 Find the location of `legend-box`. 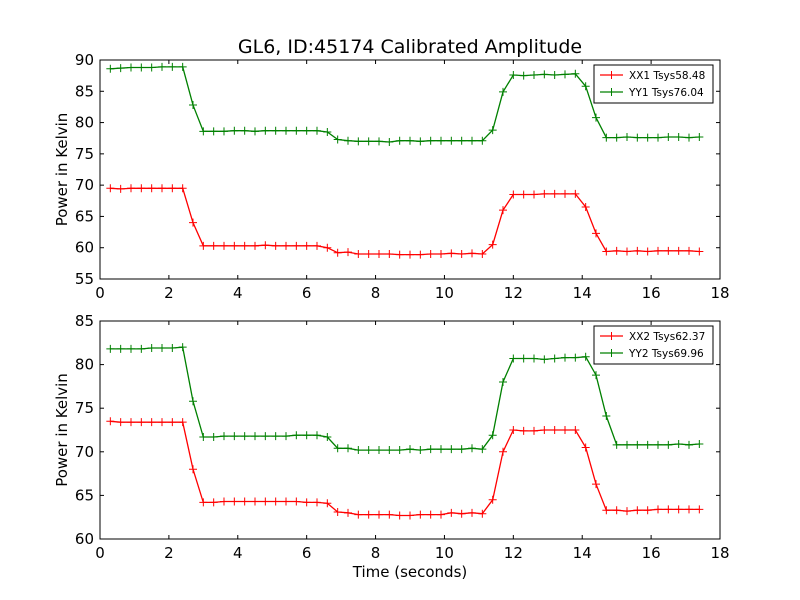

legend-box is located at coordinates (653, 84).